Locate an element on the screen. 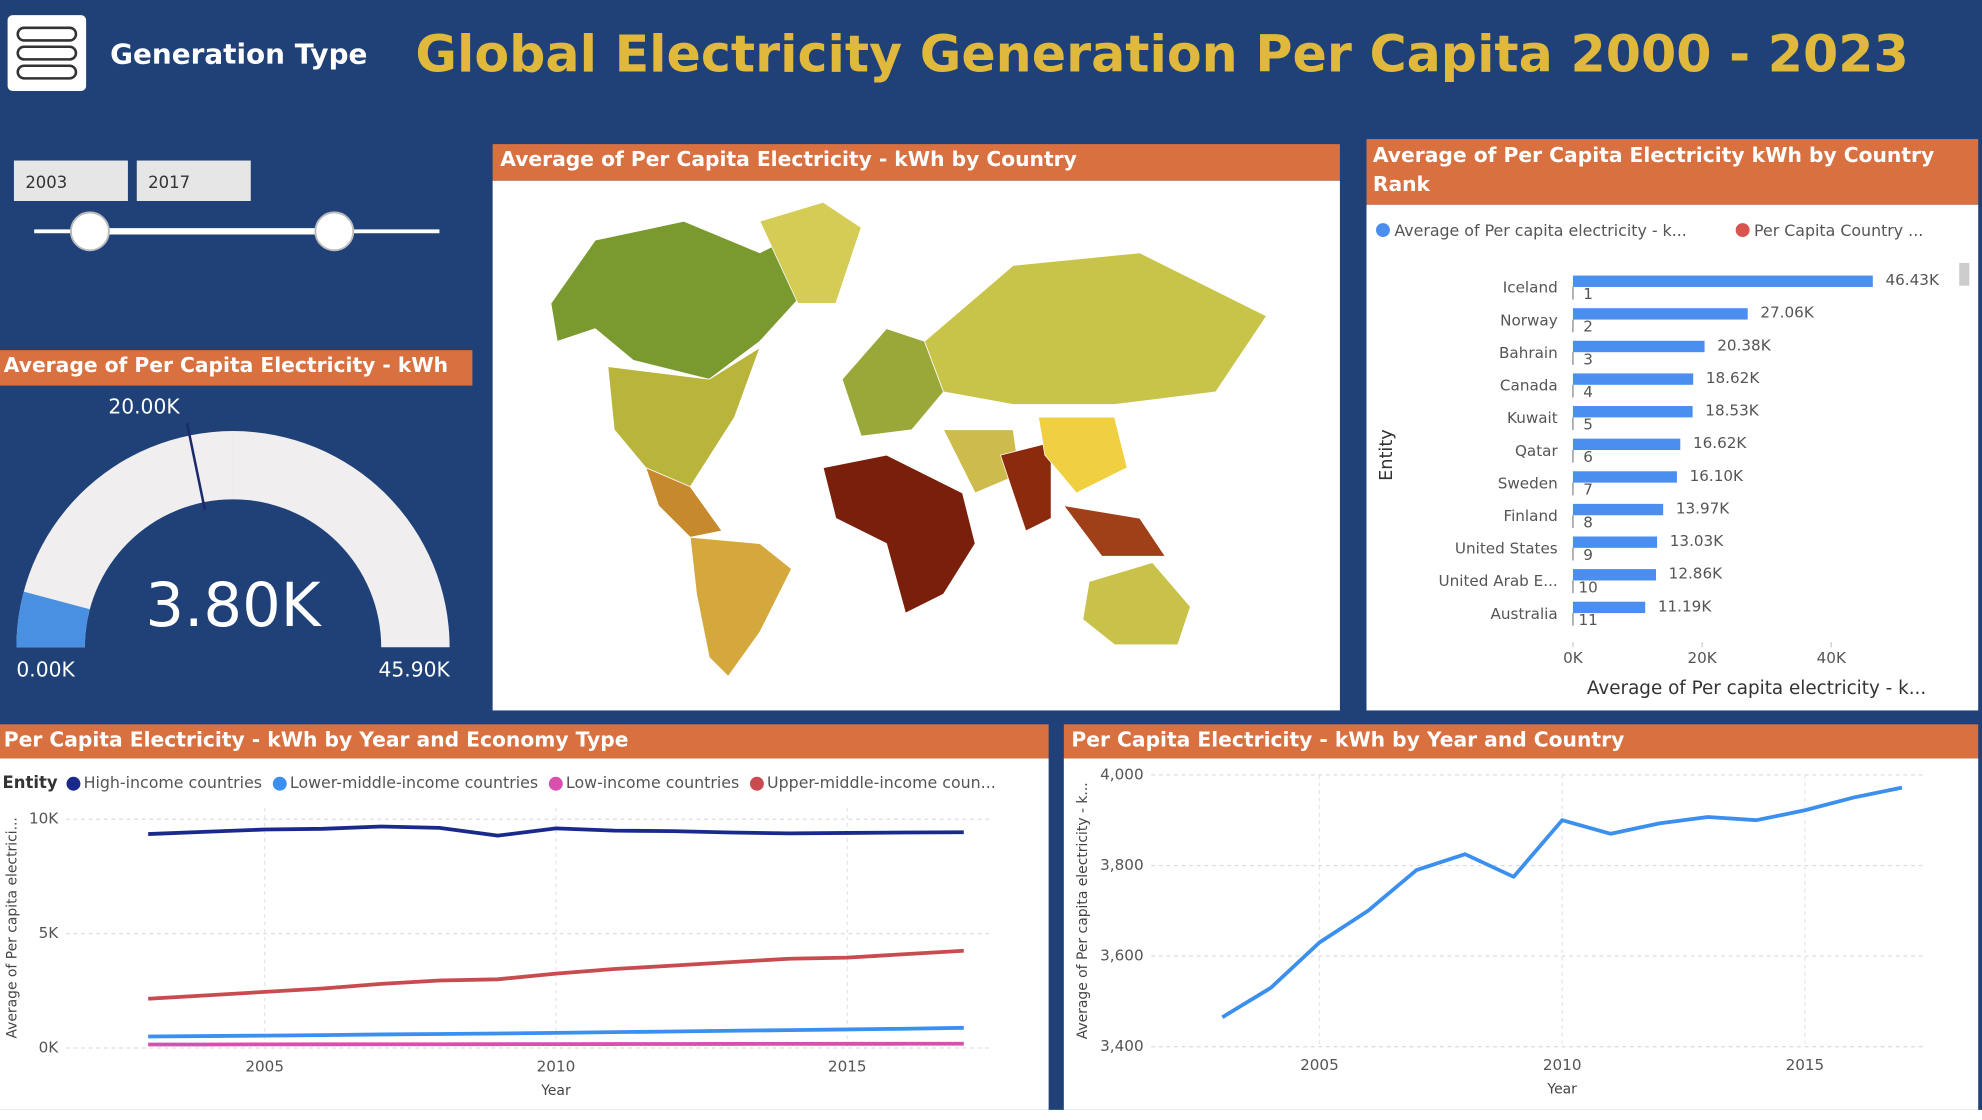  menu-label: Generation Type is located at coordinates (238, 54).